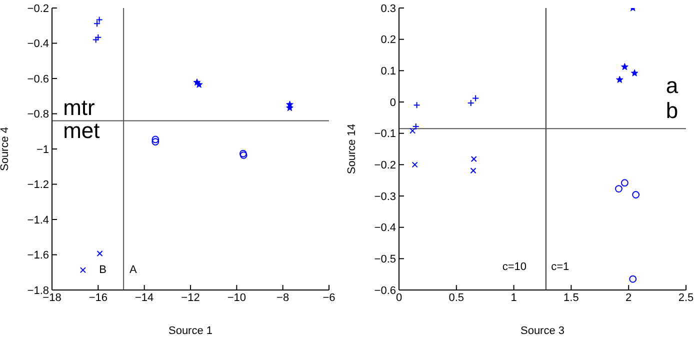 The width and height of the screenshot is (694, 340). Describe the element at coordinates (385, 260) in the screenshot. I see `y-tick-label: −0.5` at that location.